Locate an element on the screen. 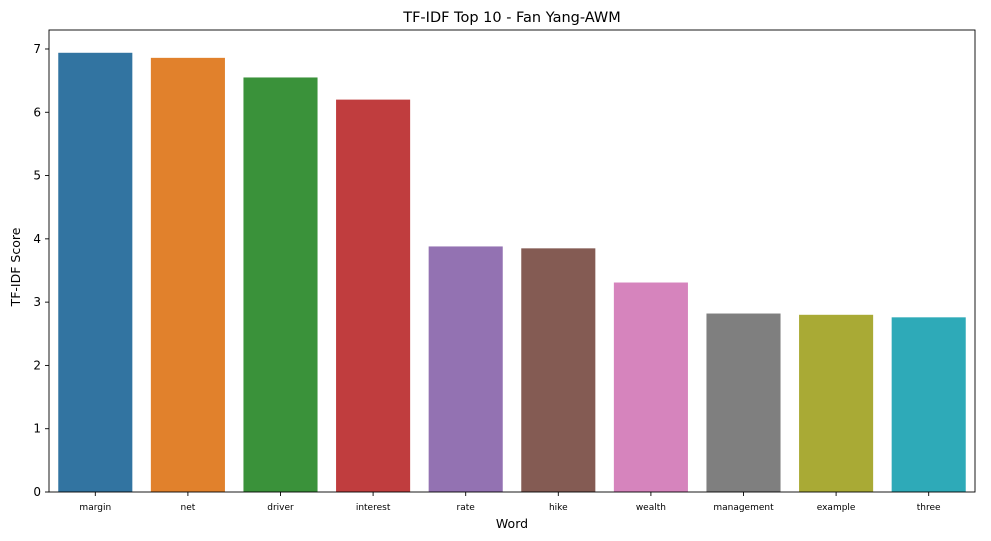  x-tick-label: net is located at coordinates (188, 508).